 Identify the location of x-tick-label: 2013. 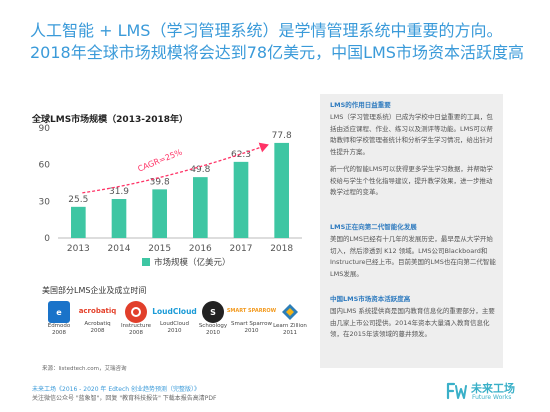
(78, 249).